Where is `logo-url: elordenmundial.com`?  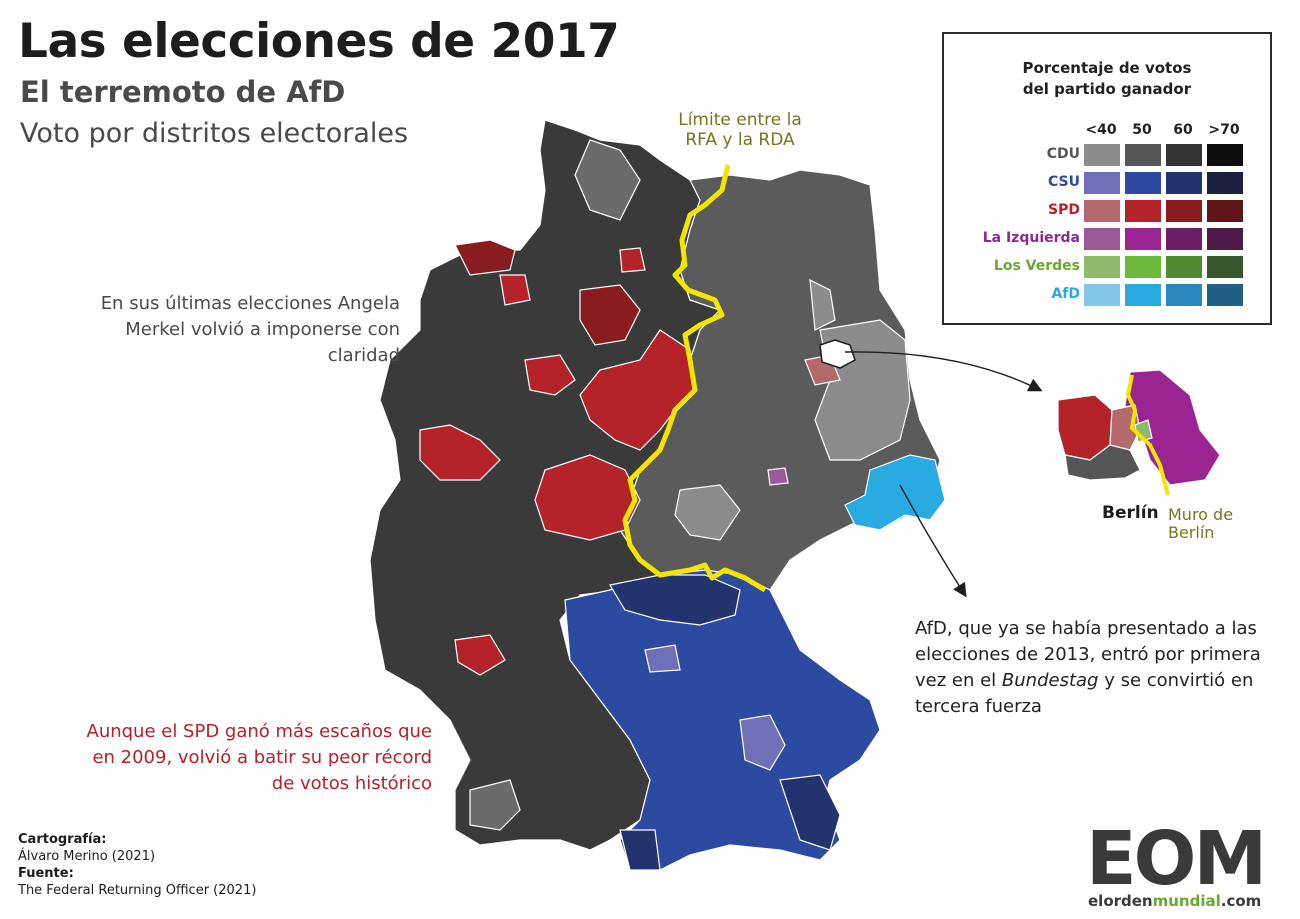
logo-url: elordenmundial.com is located at coordinates (1174, 901).